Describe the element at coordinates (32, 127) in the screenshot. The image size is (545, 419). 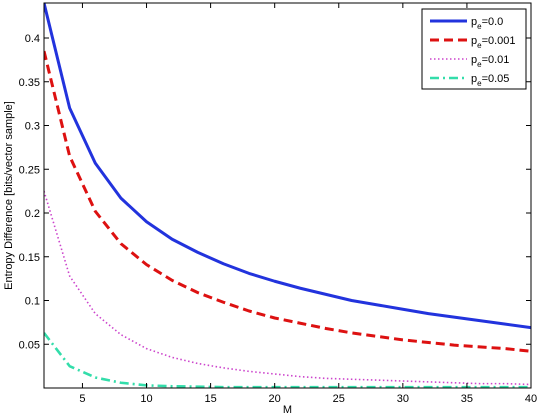
I see `y-tick-label: 0.3` at that location.